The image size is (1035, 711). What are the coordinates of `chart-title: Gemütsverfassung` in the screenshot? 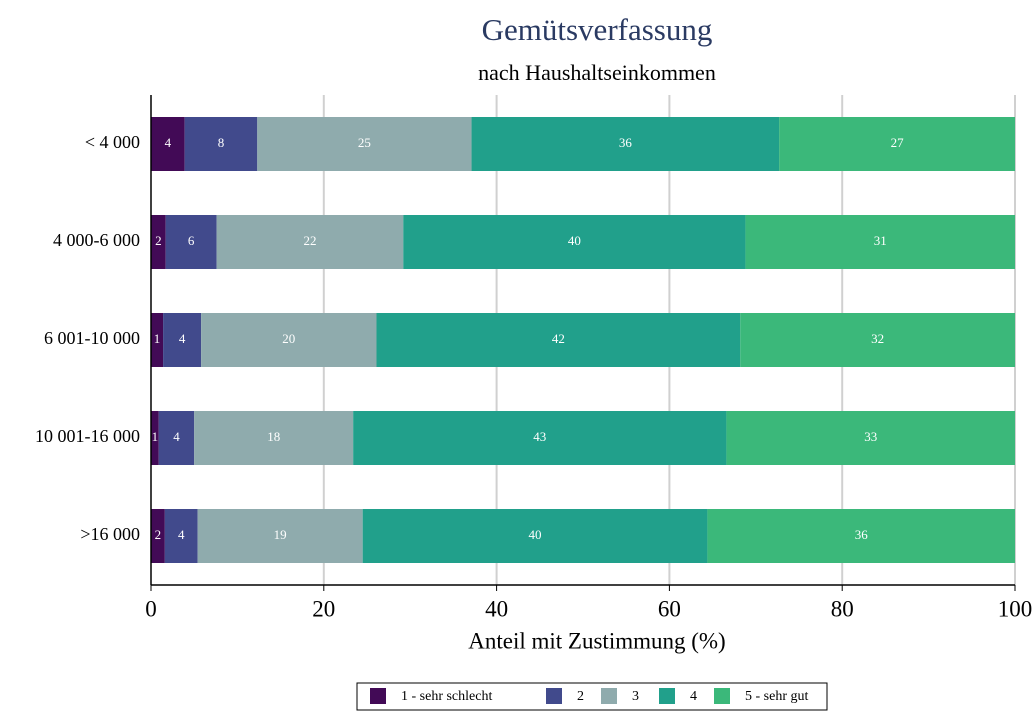 It's located at (597, 29).